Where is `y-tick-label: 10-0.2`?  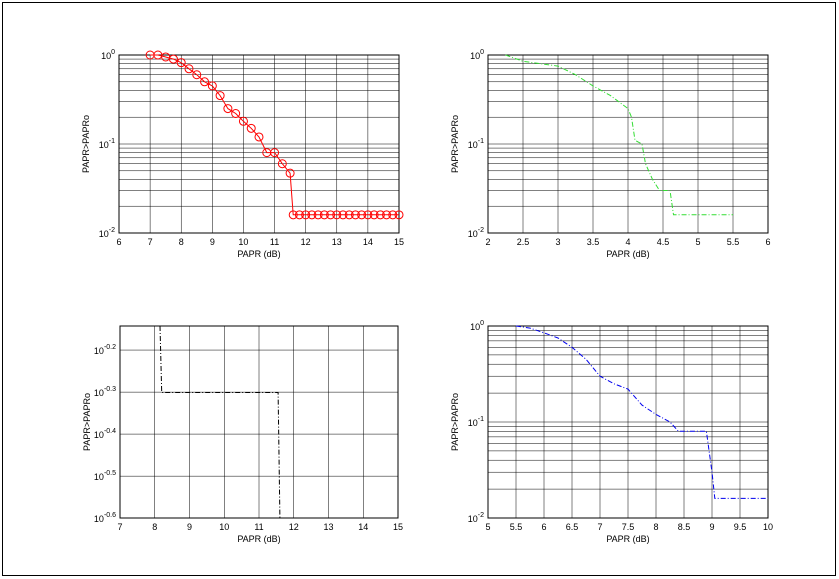 y-tick-label: 10-0.2 is located at coordinates (105, 350).